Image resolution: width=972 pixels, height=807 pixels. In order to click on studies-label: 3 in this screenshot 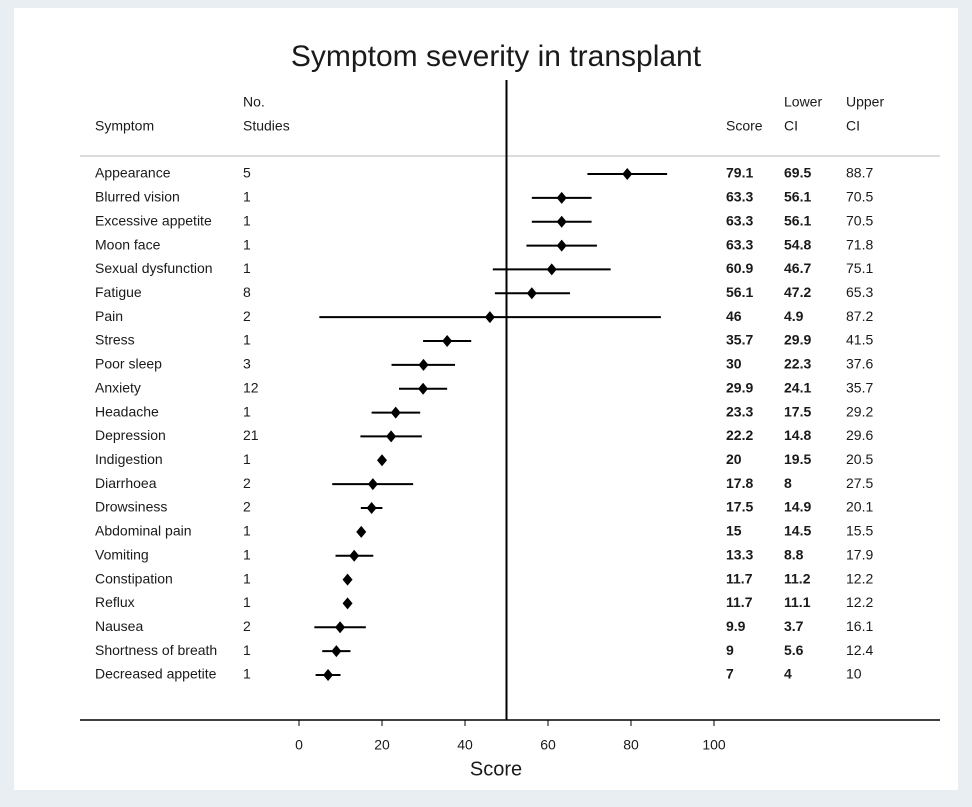, I will do `click(247, 364)`.